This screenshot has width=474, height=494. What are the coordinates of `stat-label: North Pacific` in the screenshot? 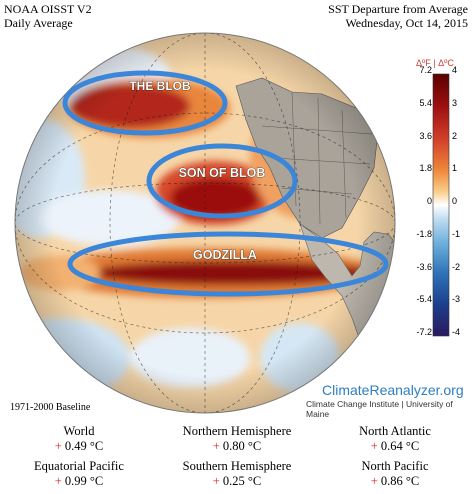 It's located at (395, 466).